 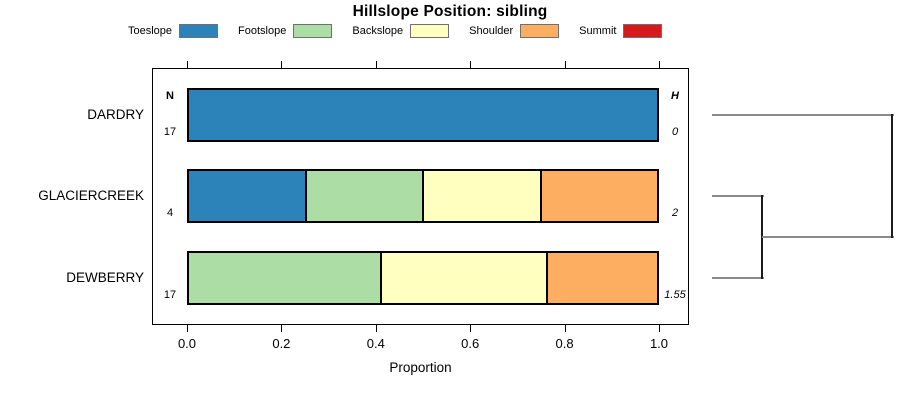 What do you see at coordinates (471, 328) in the screenshot?
I see `x-tick-bottom-0.6` at bounding box center [471, 328].